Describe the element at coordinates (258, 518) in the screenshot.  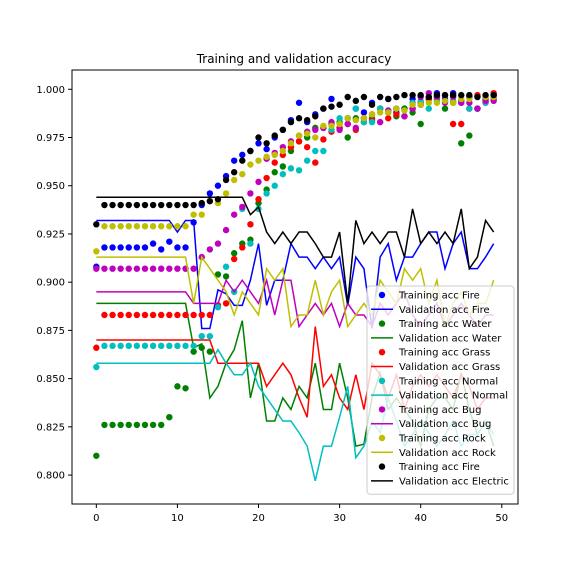
I see `x-tick-label: 20` at that location.